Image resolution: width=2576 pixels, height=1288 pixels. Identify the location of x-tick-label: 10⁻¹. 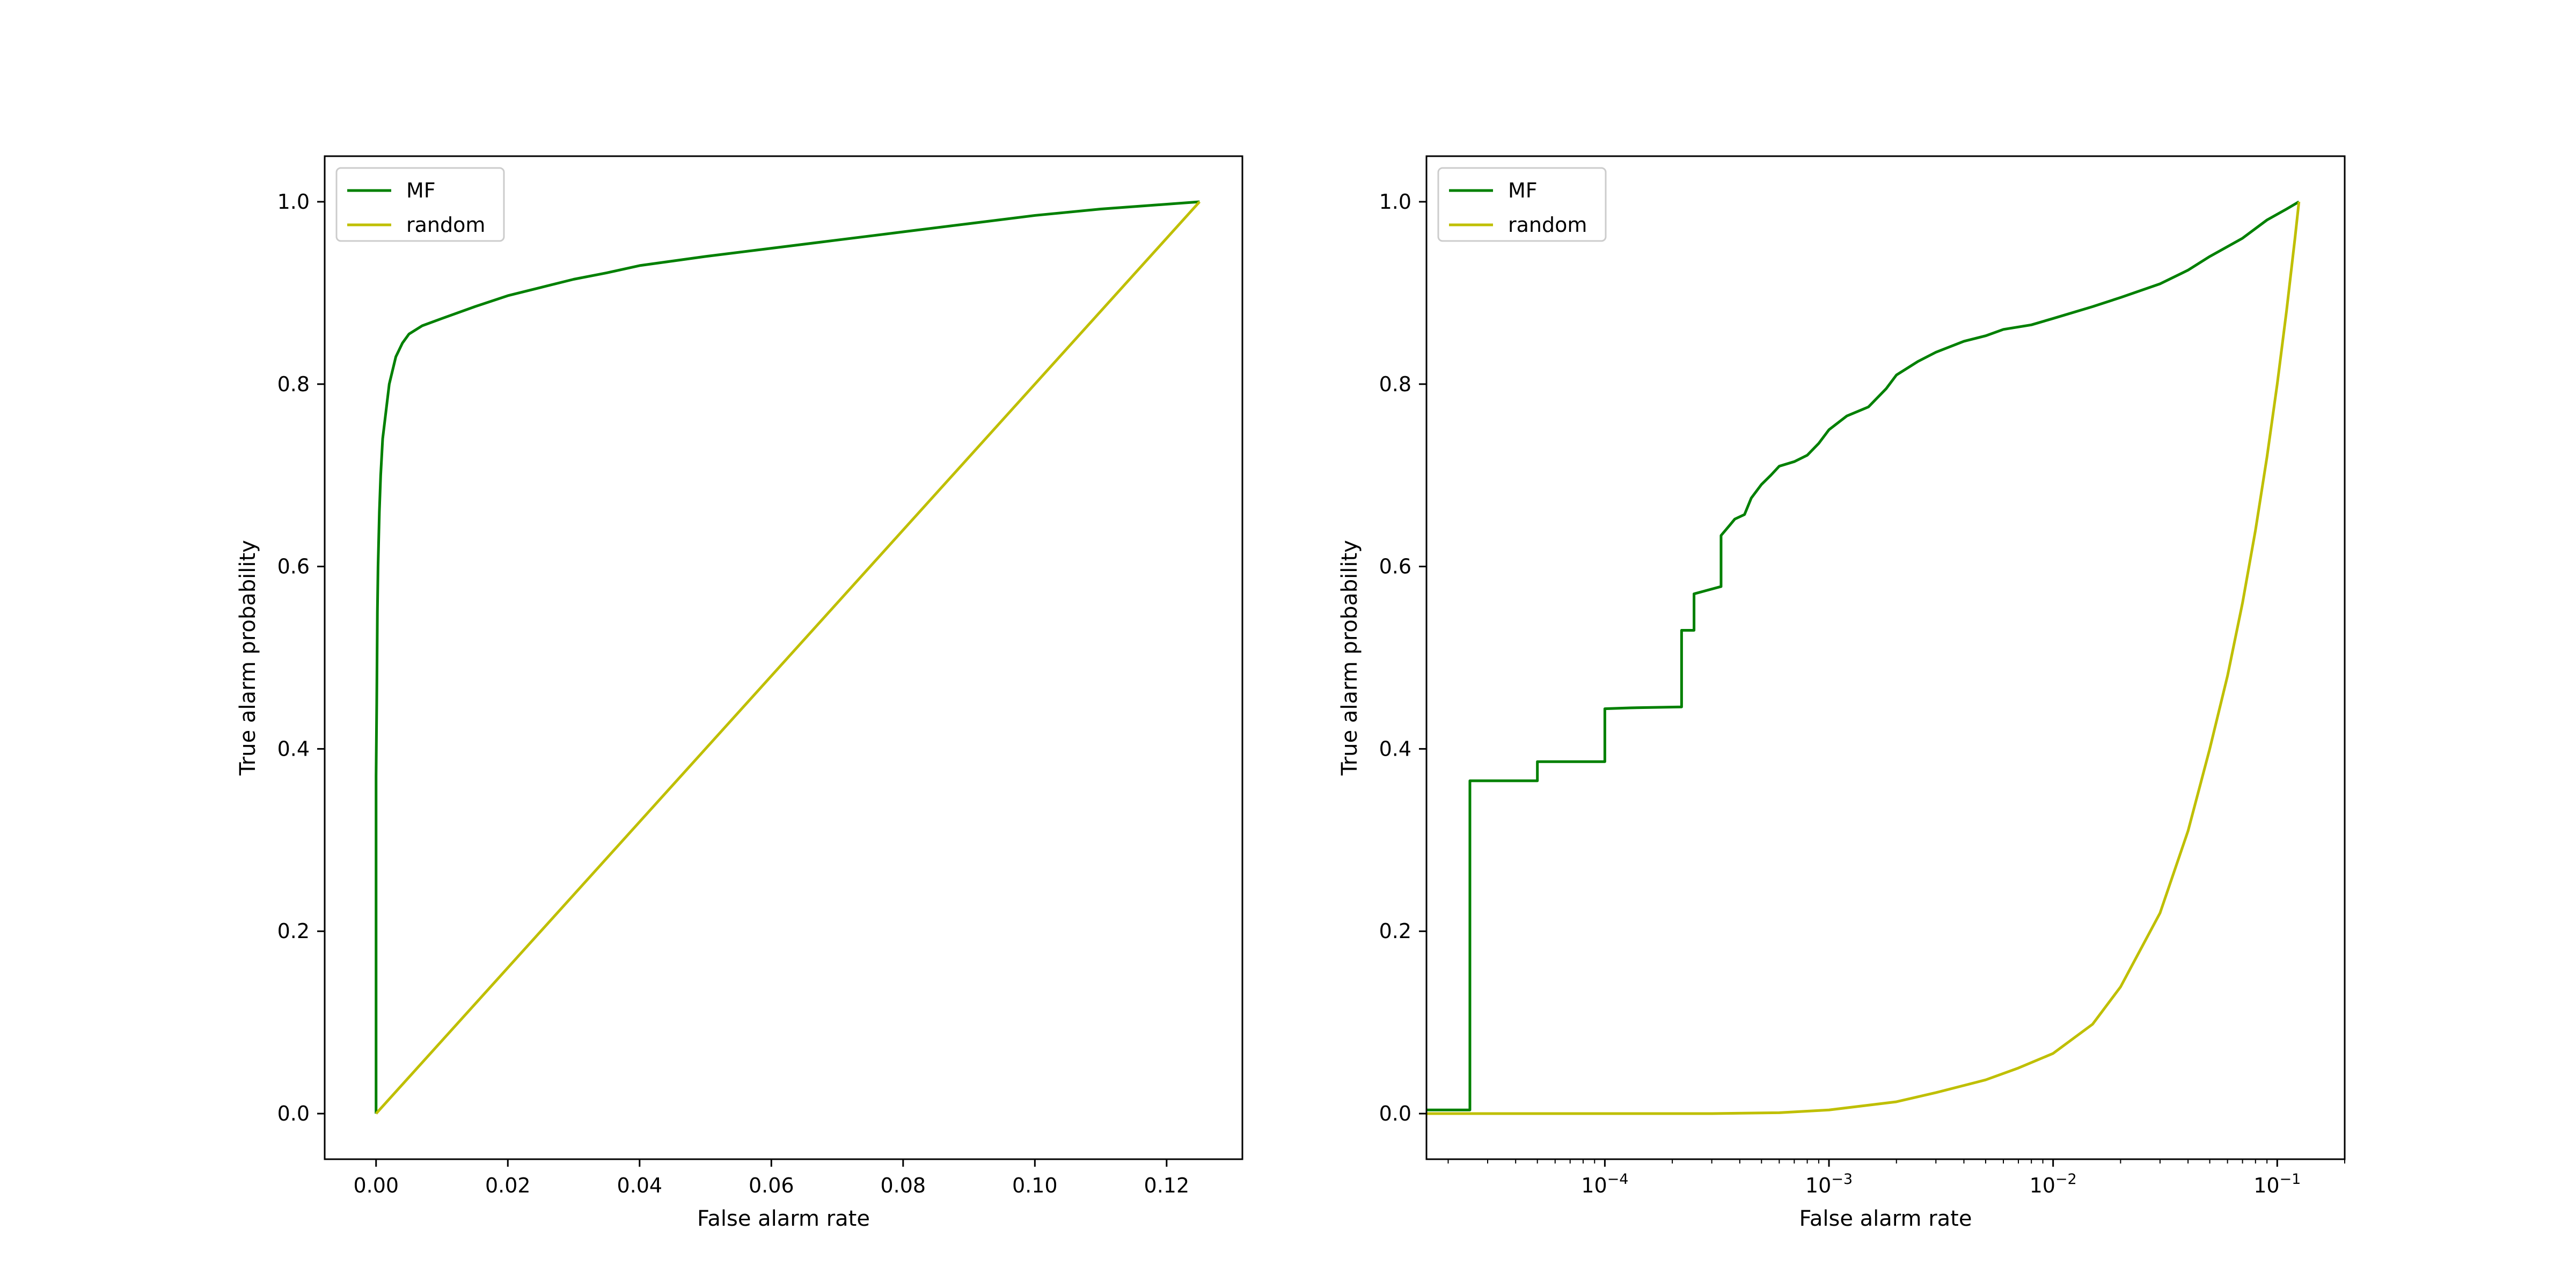
(2277, 1184).